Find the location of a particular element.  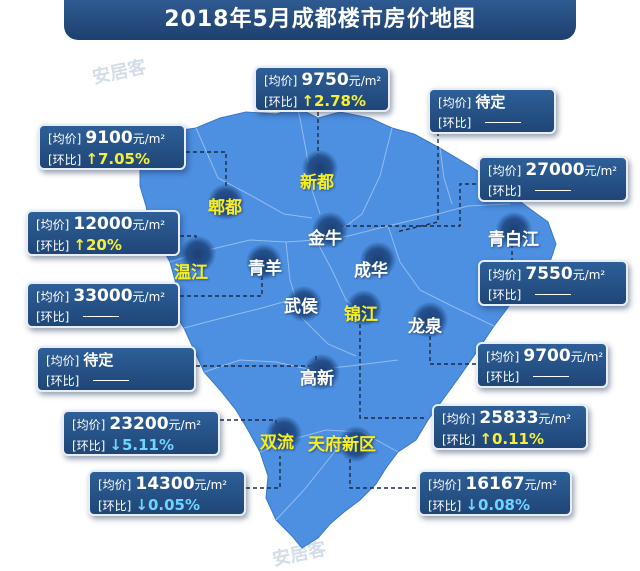

price-card-jinniu: [均价] 27000 元/m² [环比] is located at coordinates (553, 179).